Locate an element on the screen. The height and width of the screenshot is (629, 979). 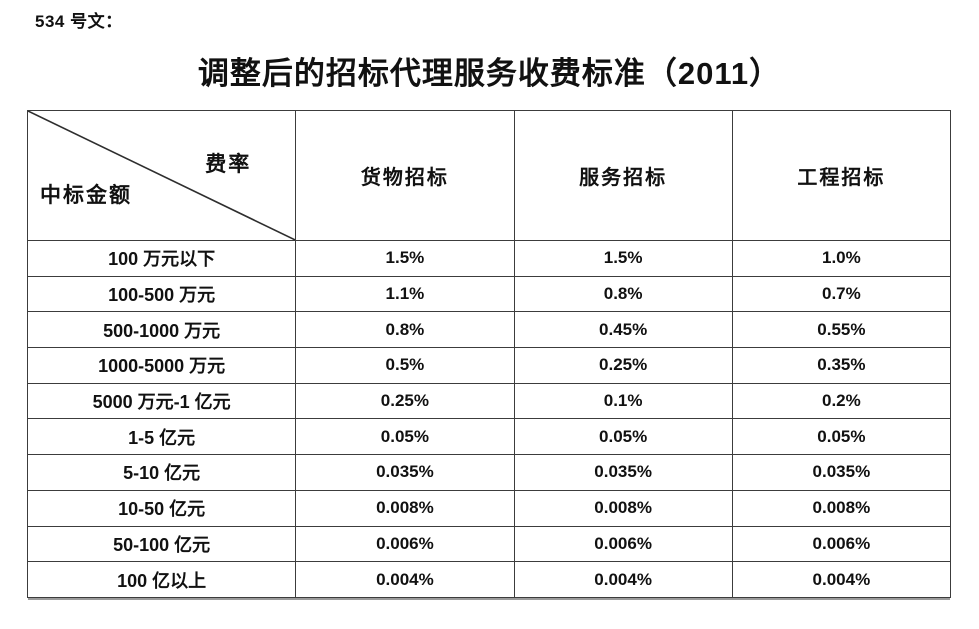
amount-range-cell: 100 亿以上 is located at coordinates (161, 579).